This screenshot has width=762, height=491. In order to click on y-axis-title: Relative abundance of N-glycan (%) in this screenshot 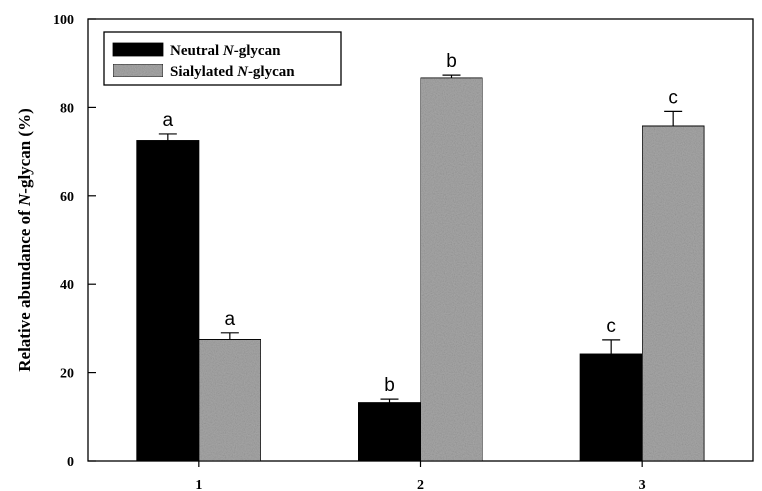, I will do `click(24, 240)`.